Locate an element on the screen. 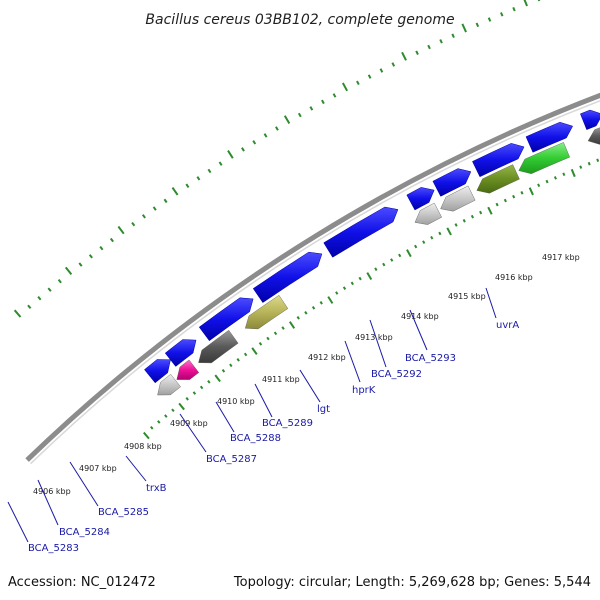 This screenshot has width=600, height=600. gene-label: lgt is located at coordinates (323, 409).